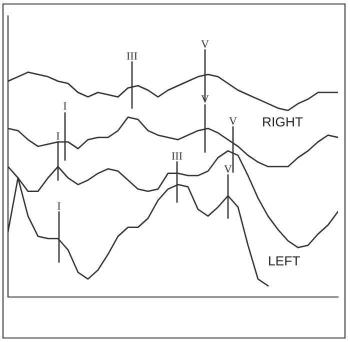  What do you see at coordinates (284, 261) in the screenshot?
I see `annotation: LEFT` at bounding box center [284, 261].